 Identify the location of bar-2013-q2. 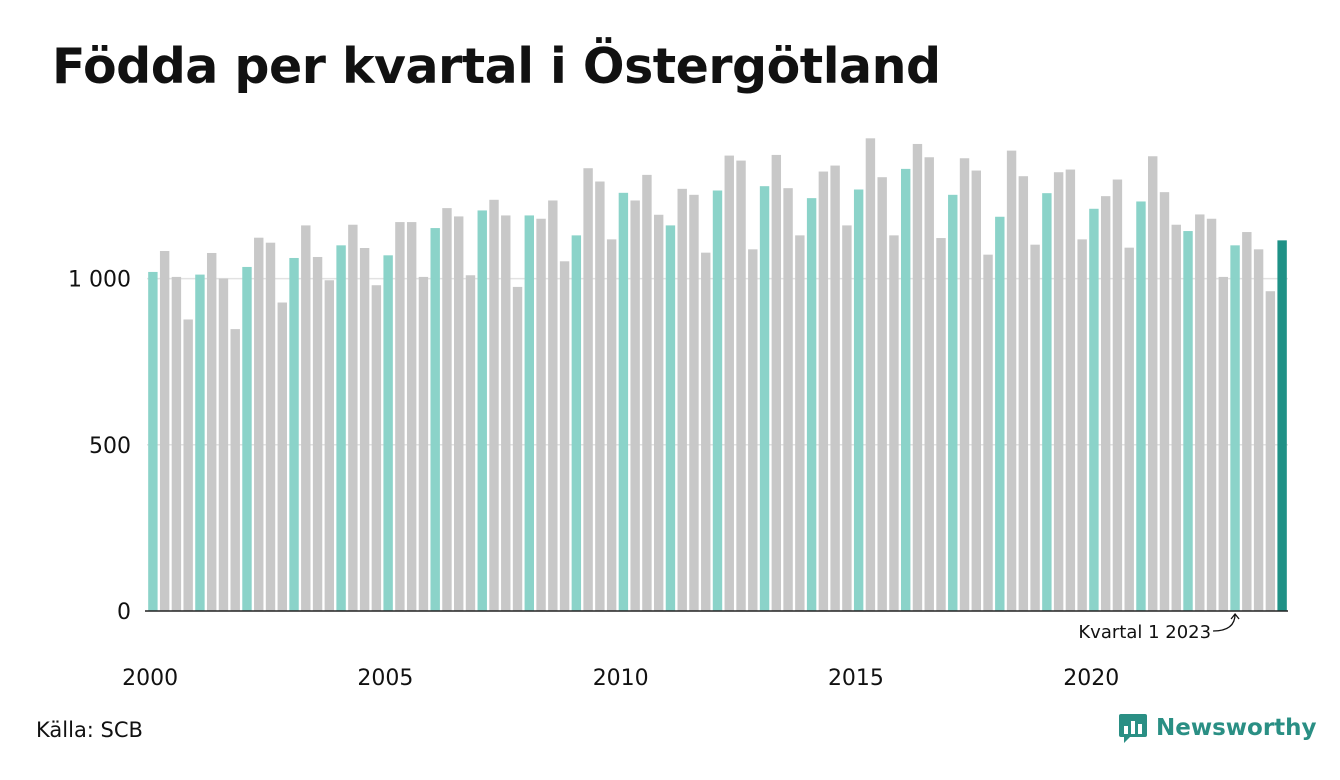
(776, 382).